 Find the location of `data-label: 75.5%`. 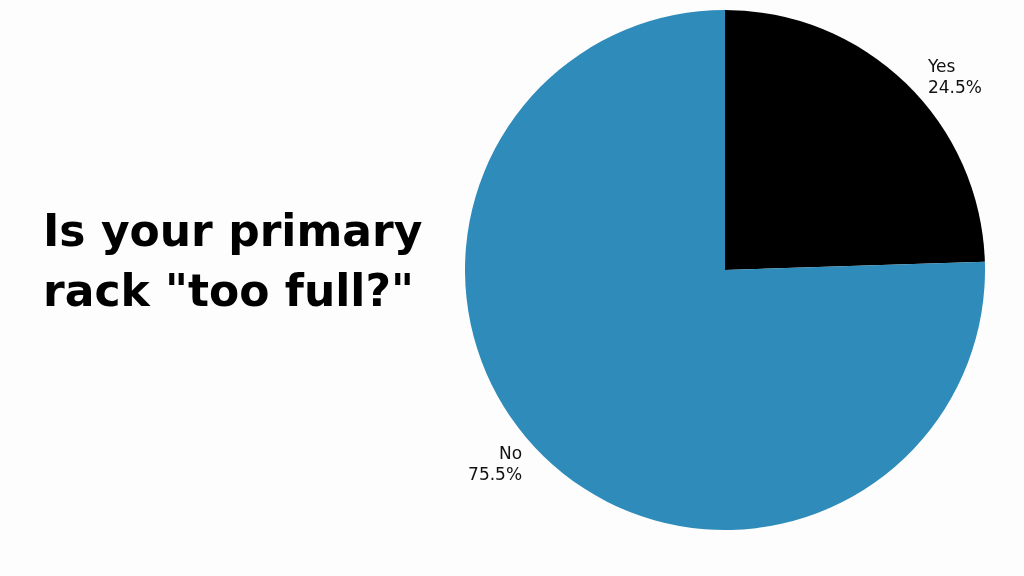

data-label: 75.5% is located at coordinates (495, 474).